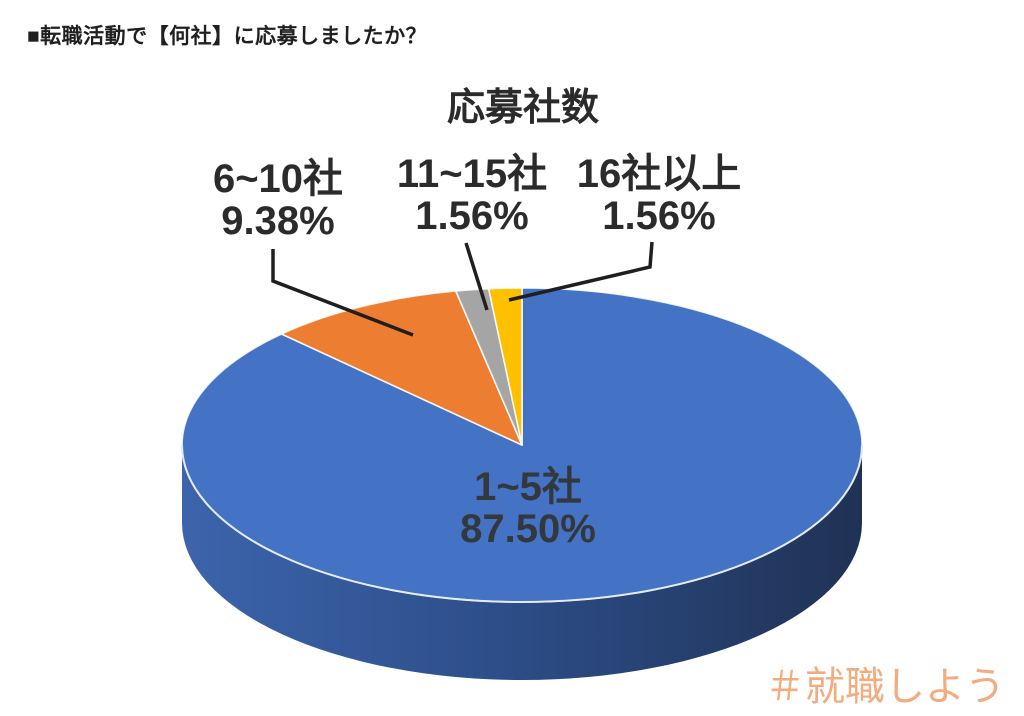 The width and height of the screenshot is (1024, 716). I want to click on slice-callout-16-plus: 16社以上 1.56%, so click(659, 195).